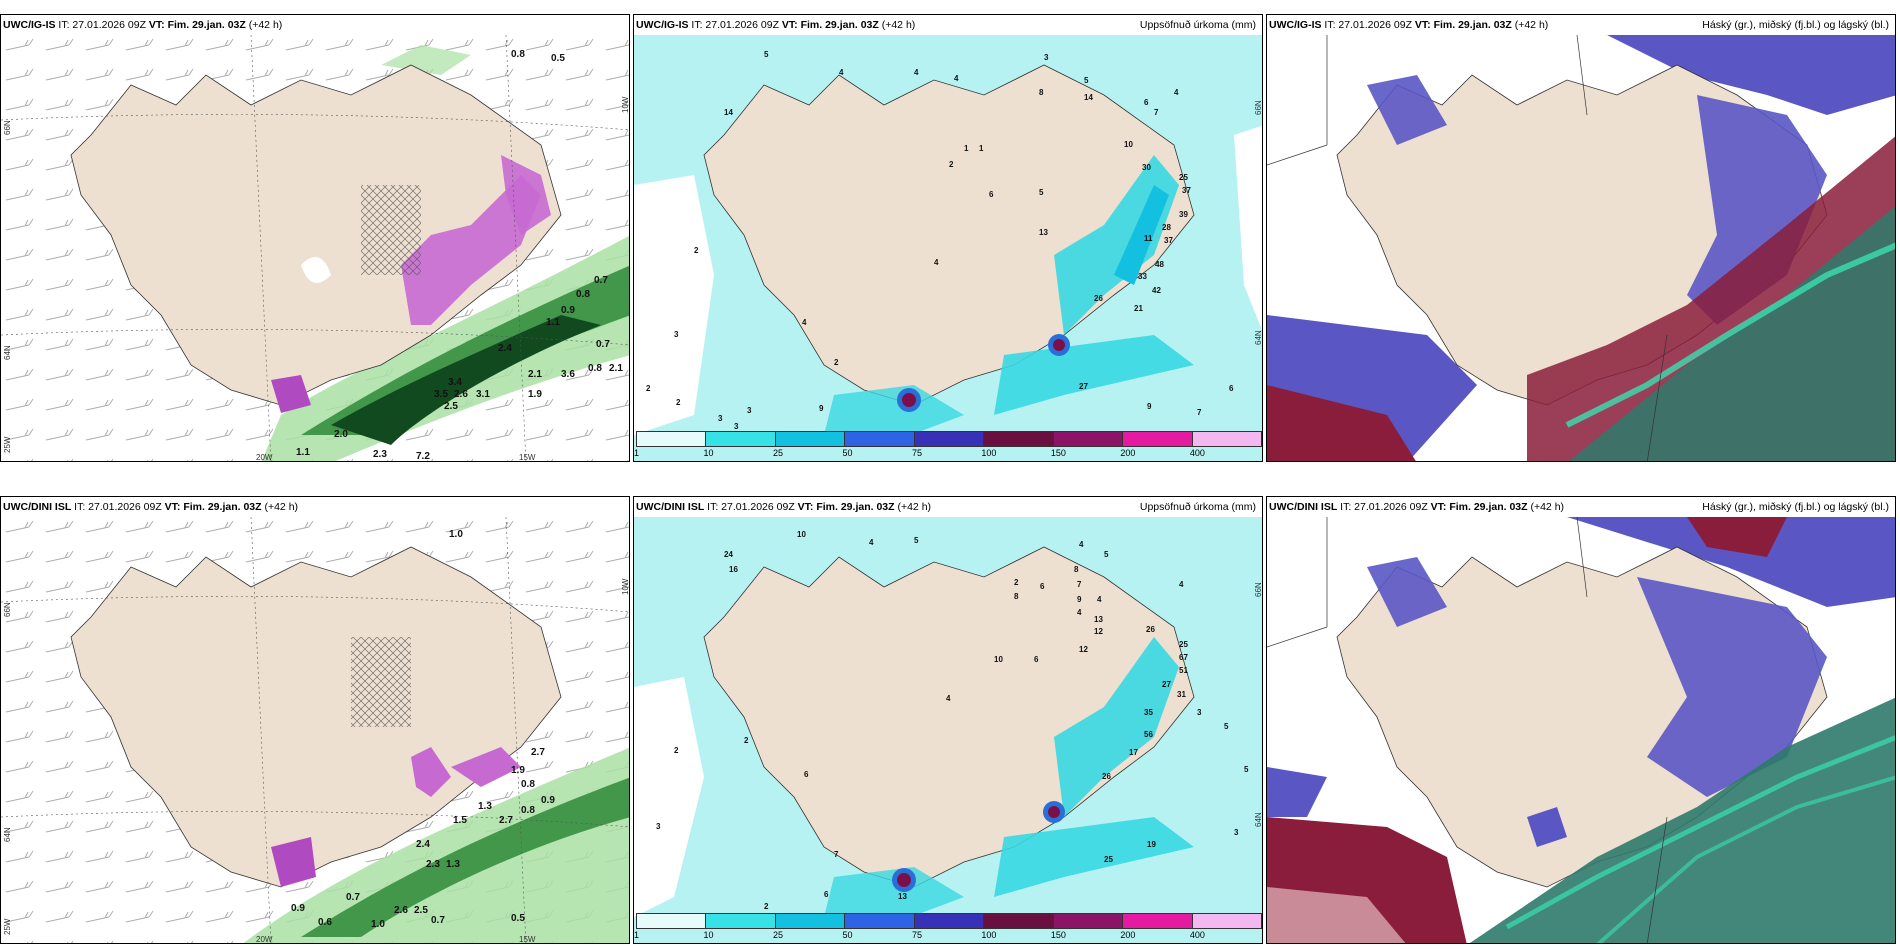 The height and width of the screenshot is (950, 1900). Describe the element at coordinates (1076, 569) in the screenshot. I see `precip-value: 8` at that location.